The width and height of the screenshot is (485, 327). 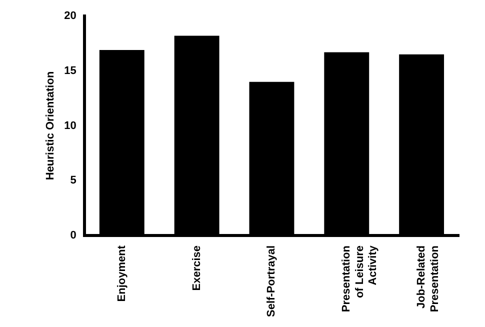 What do you see at coordinates (73, 180) in the screenshot?
I see `y-tick-label: 5` at bounding box center [73, 180].